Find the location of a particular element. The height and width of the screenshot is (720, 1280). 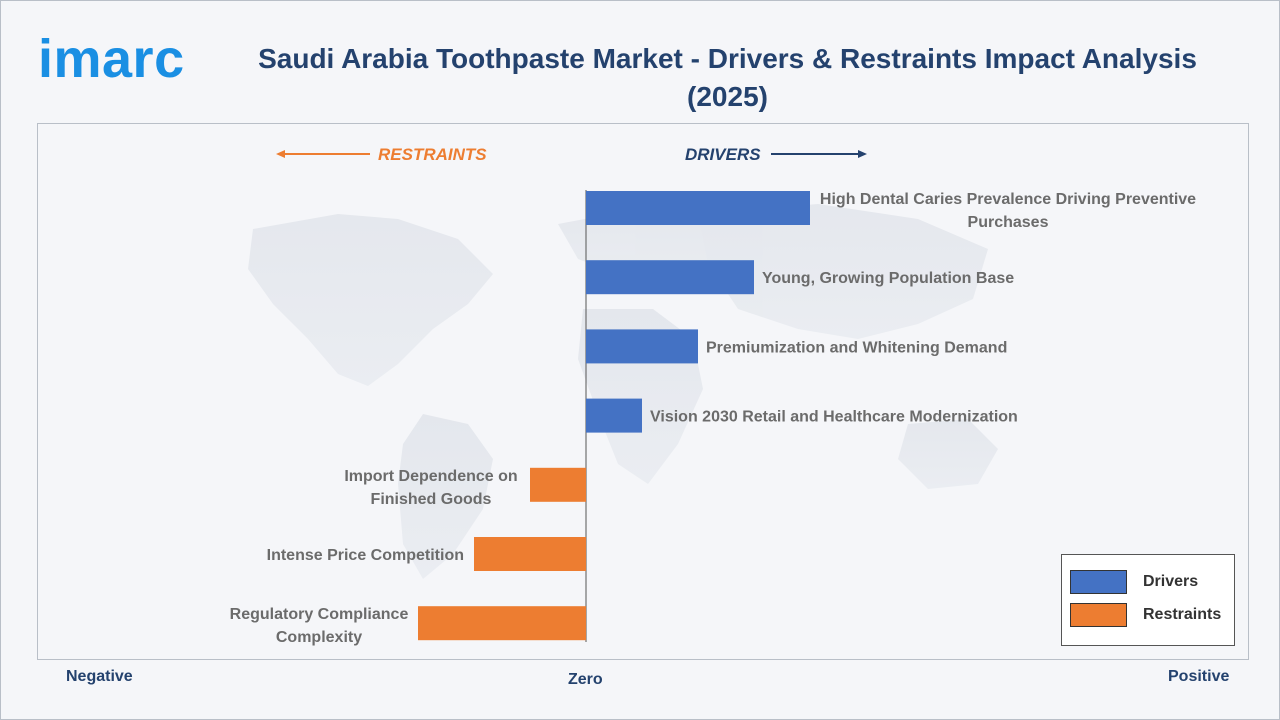

legend: Drivers Restraints is located at coordinates (1148, 600).